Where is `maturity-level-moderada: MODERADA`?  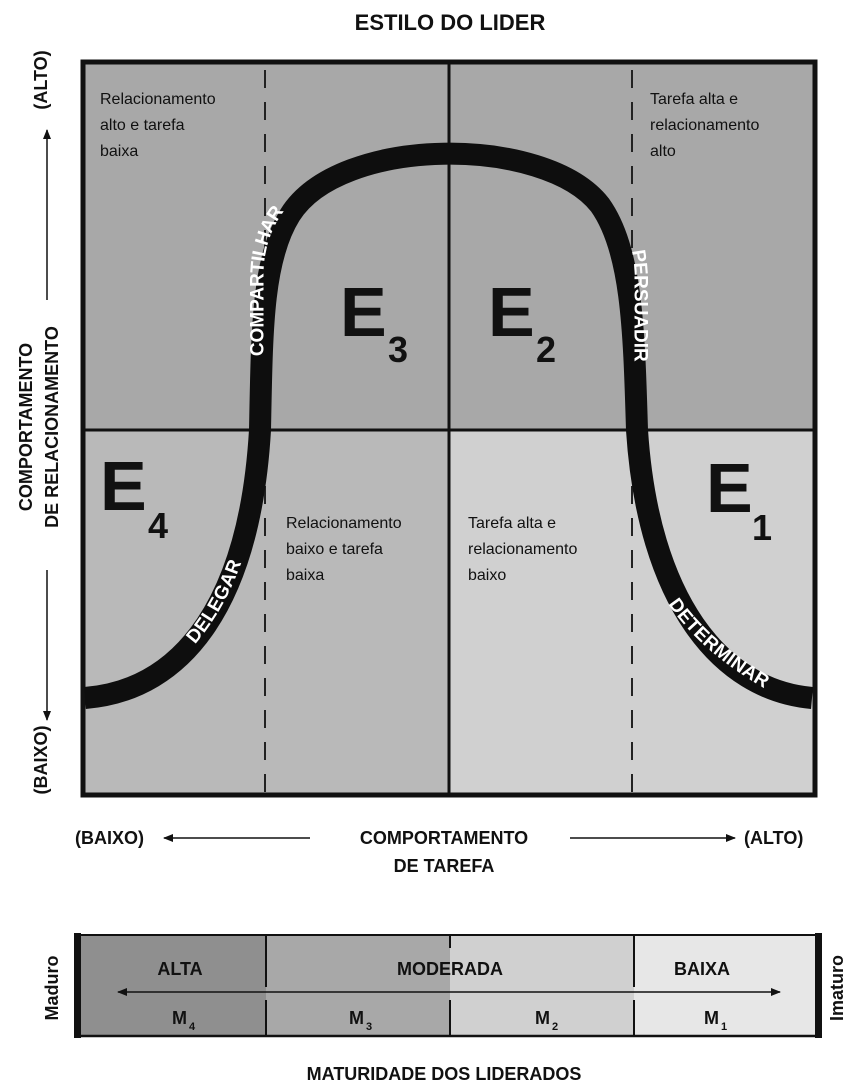 maturity-level-moderada: MODERADA is located at coordinates (450, 969).